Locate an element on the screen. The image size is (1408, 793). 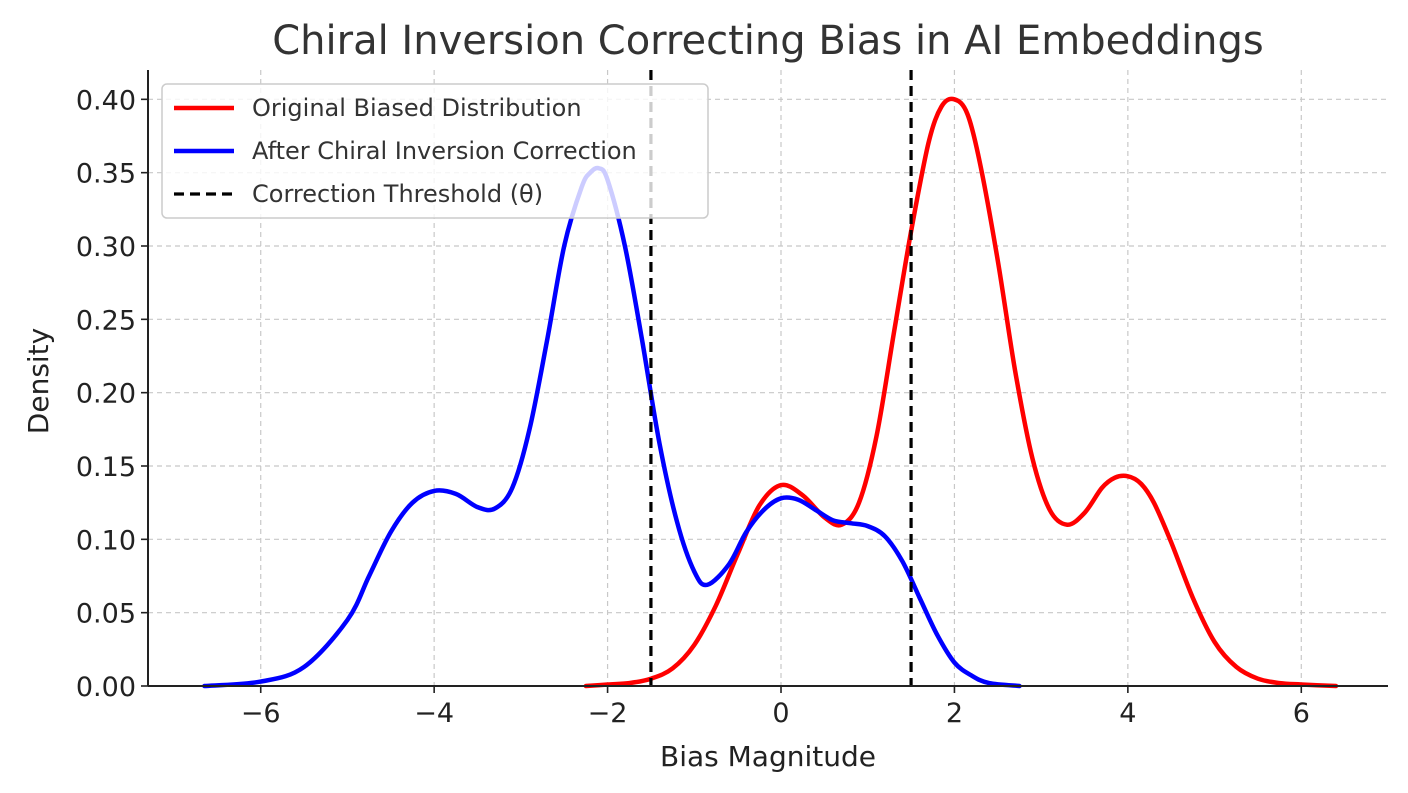
x-tick-label: 6 is located at coordinates (1301, 713).